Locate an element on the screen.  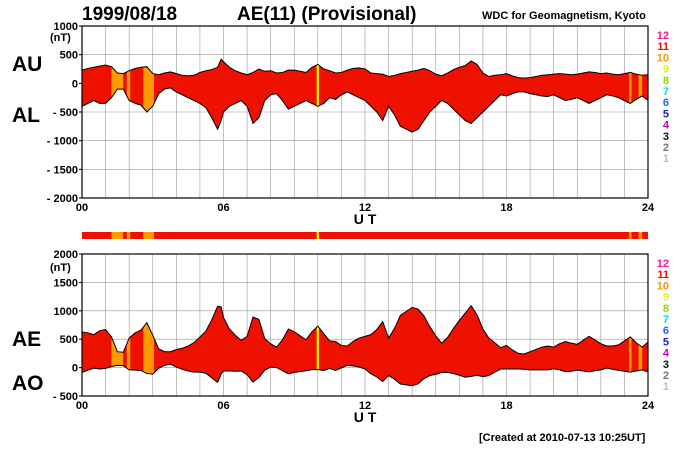
y-tick-label: 2000 is located at coordinates (66, 255).